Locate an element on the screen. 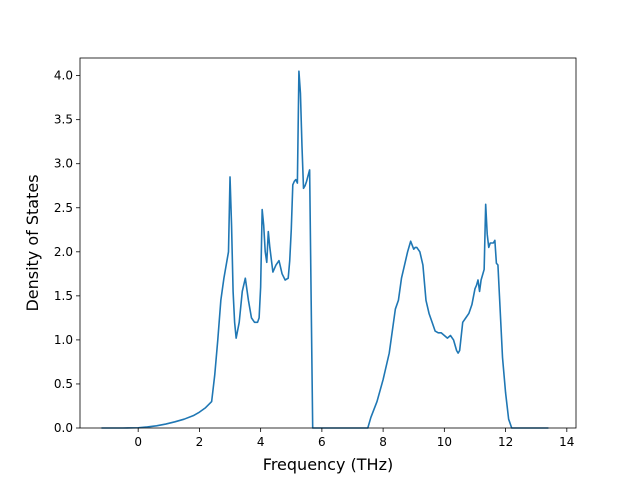 This screenshot has width=640, height=480. x-tick-label: 4 is located at coordinates (261, 442).